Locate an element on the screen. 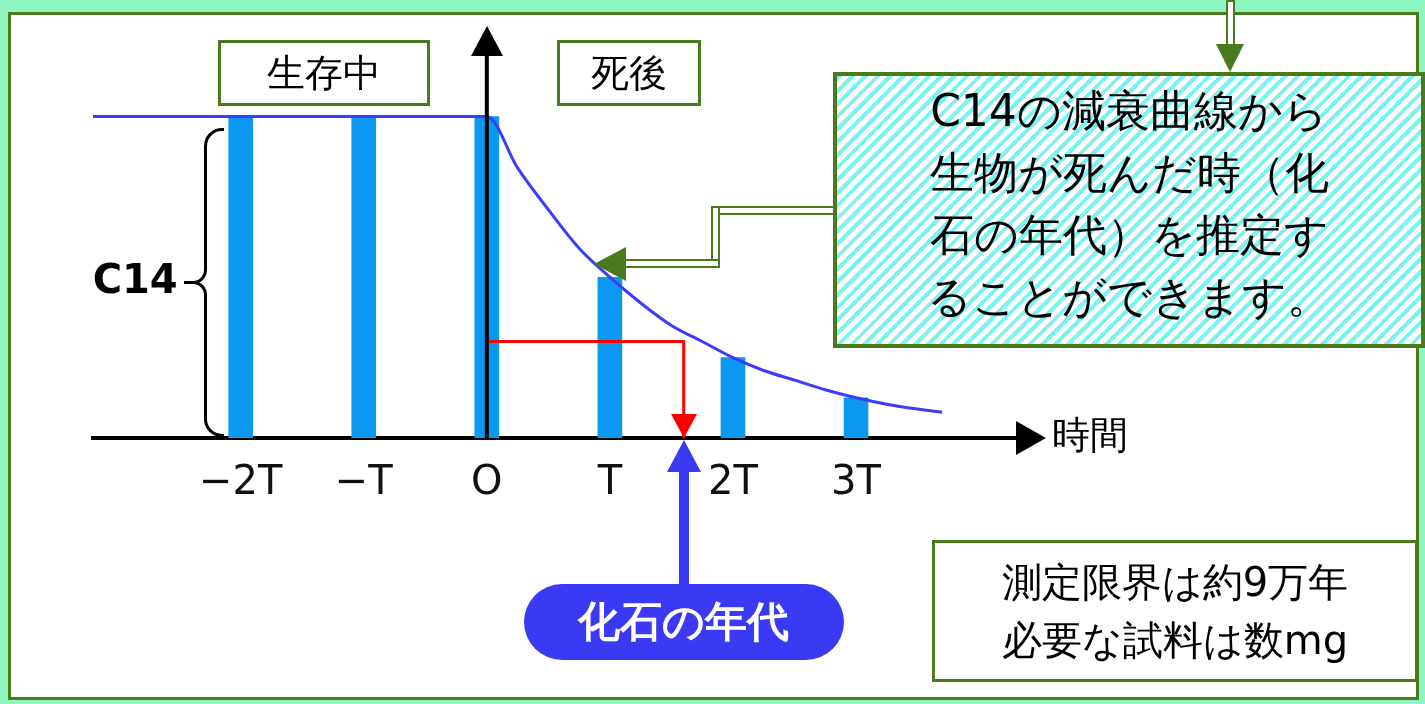 This screenshot has height=704, width=1425. text: 測定限界は約9万年必要な試料は数mg is located at coordinates (1175, 611).